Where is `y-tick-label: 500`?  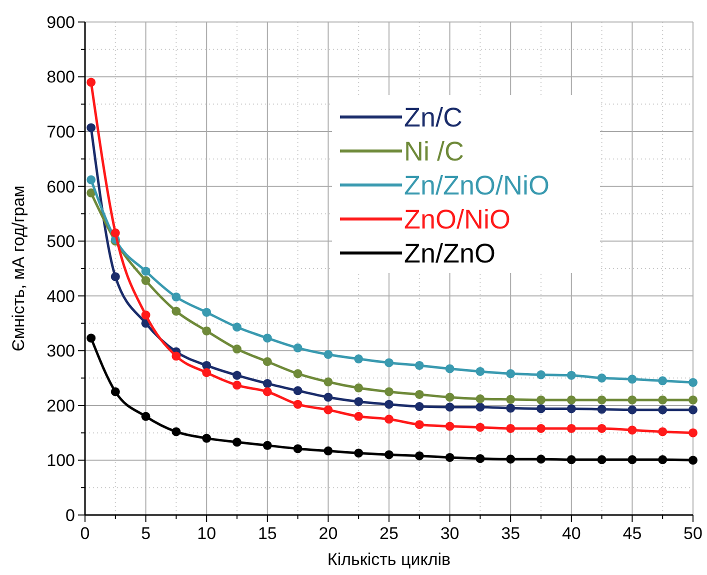 y-tick-label: 500 is located at coordinates (60, 242).